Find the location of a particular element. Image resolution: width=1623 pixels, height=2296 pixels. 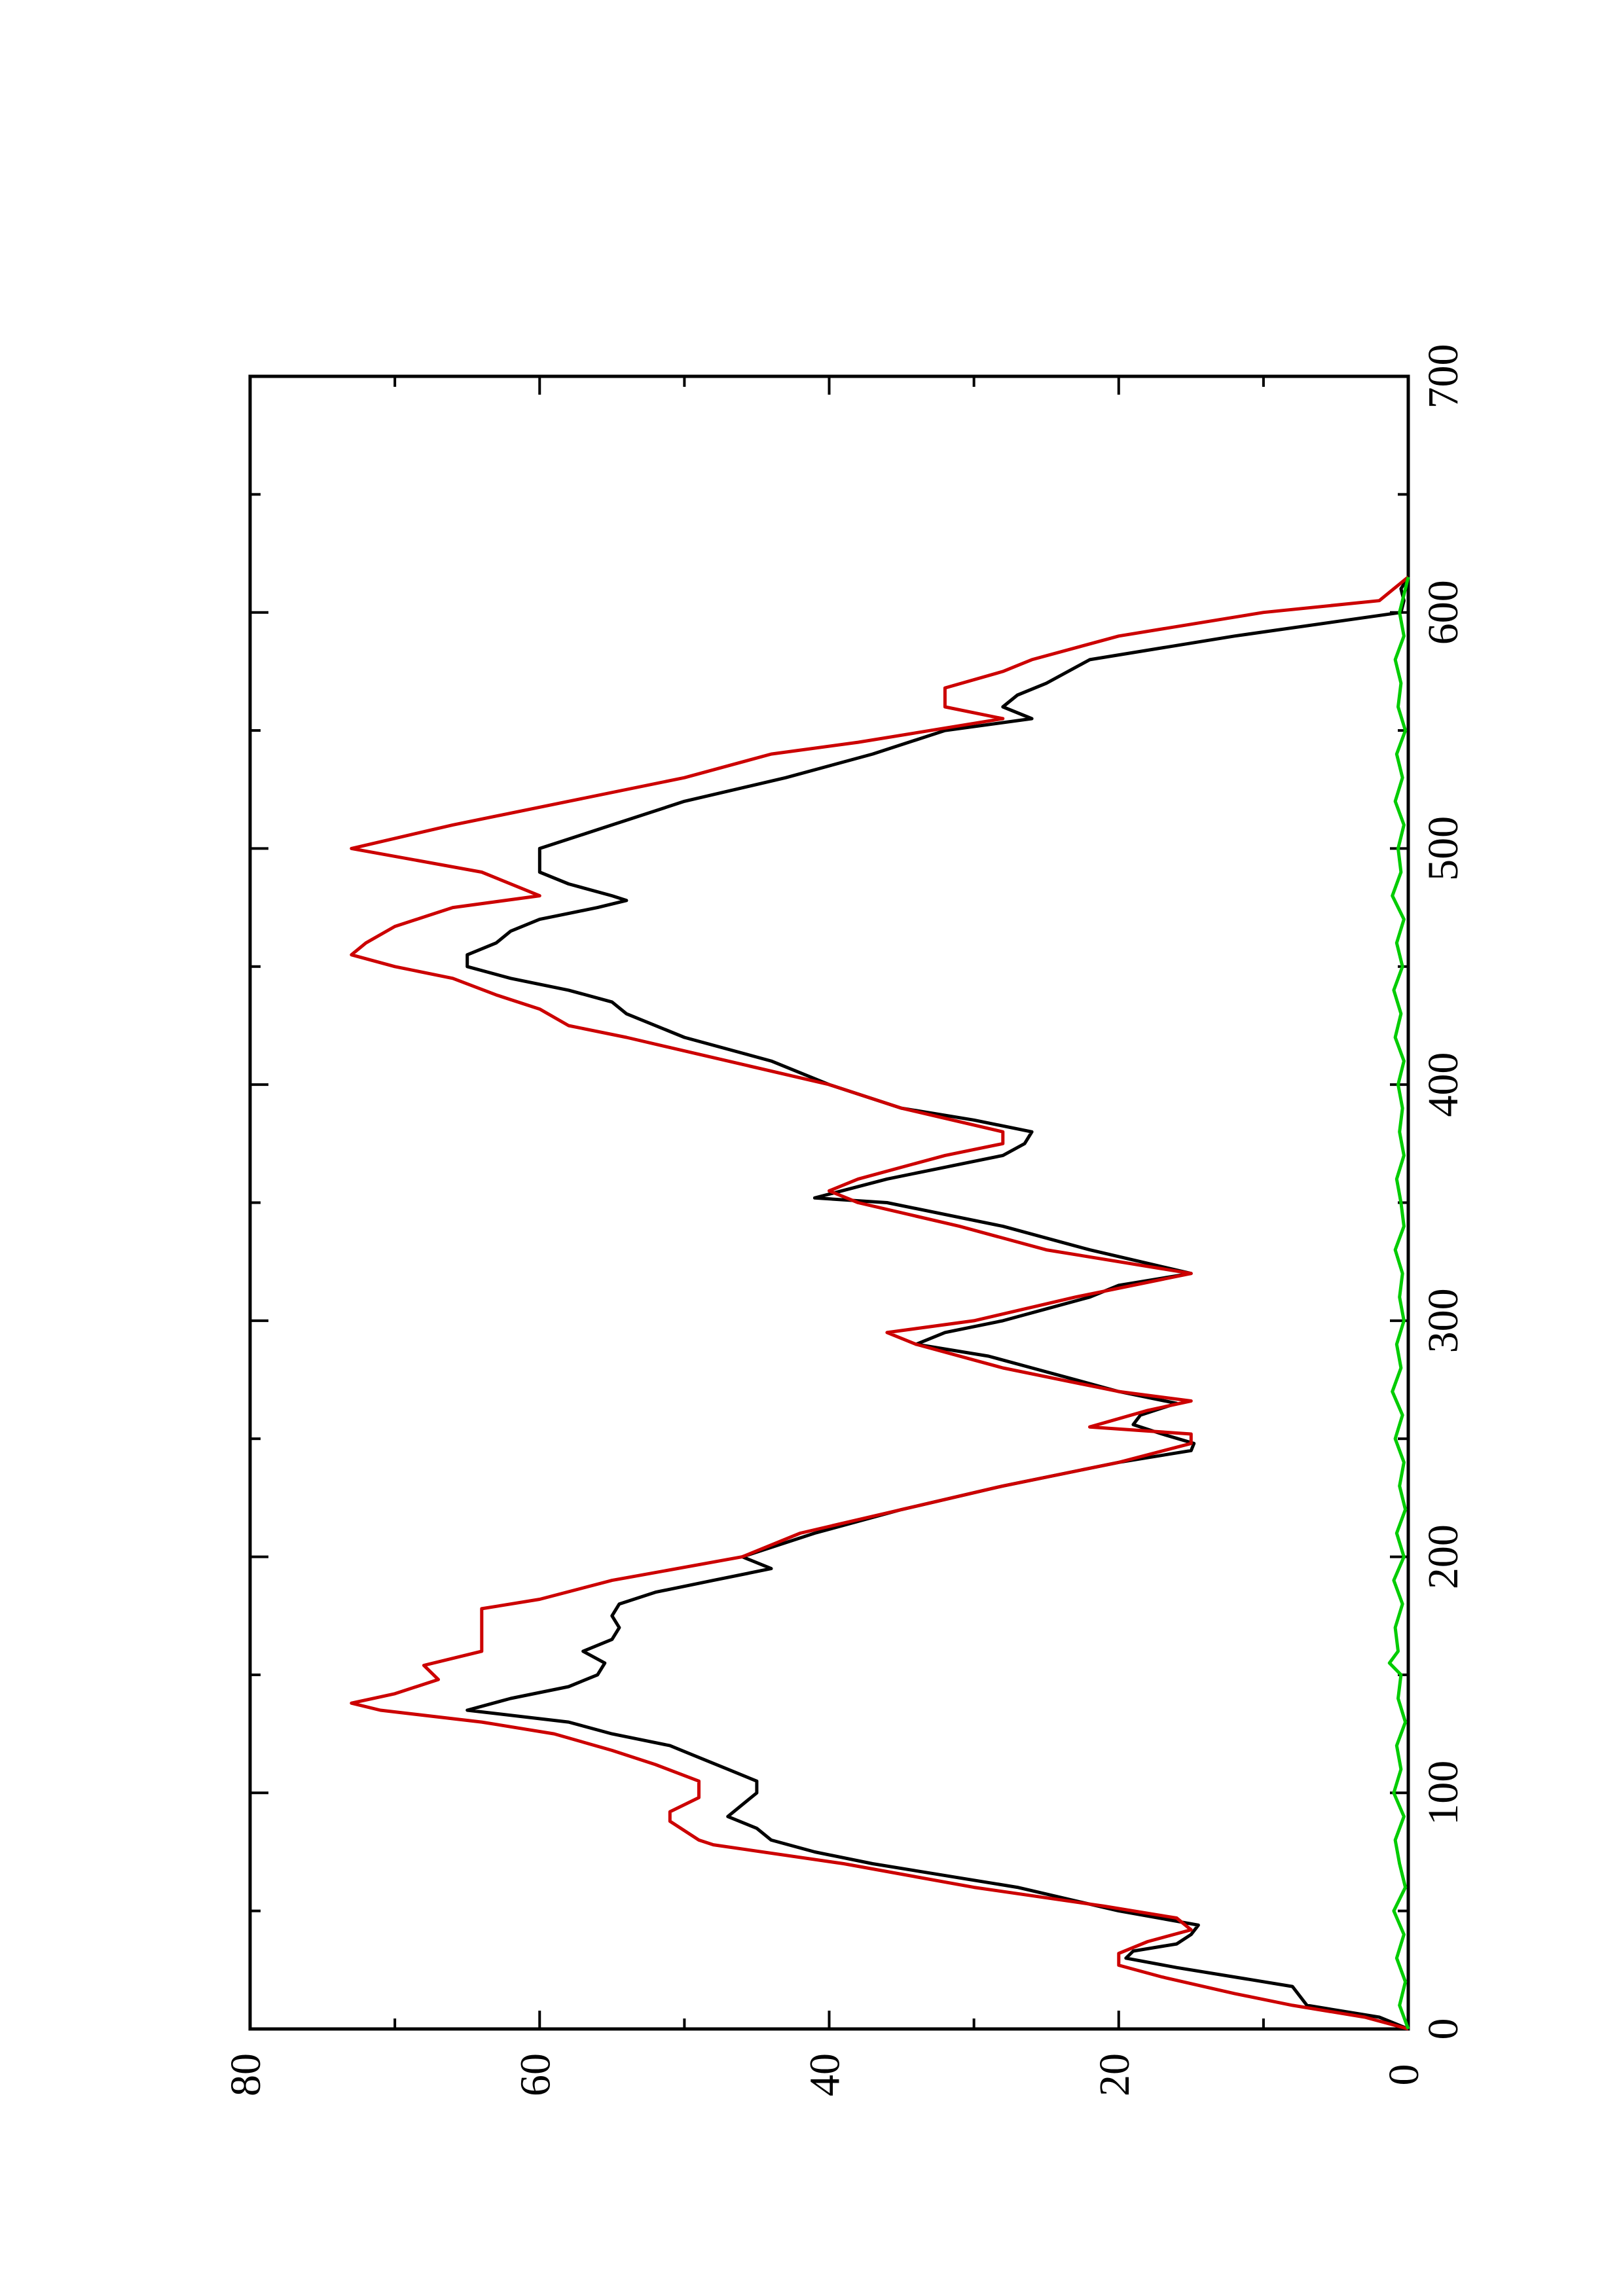

y-tick-label: 20 is located at coordinates (1115, 2074).